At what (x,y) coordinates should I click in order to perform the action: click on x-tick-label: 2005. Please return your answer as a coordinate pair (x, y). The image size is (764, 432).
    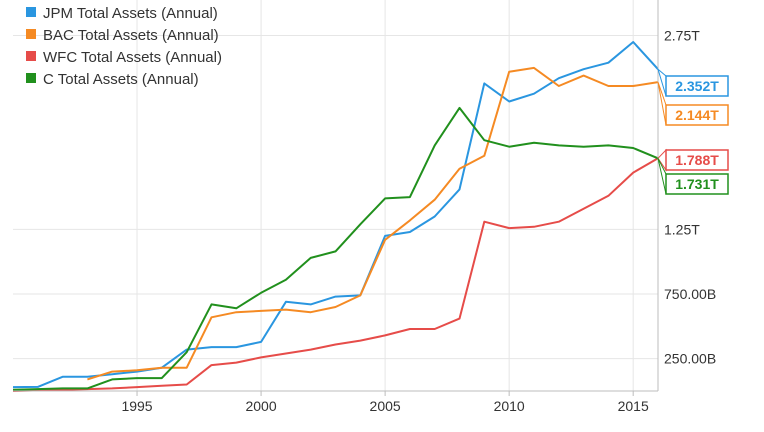
    Looking at the image, I should click on (385, 406).